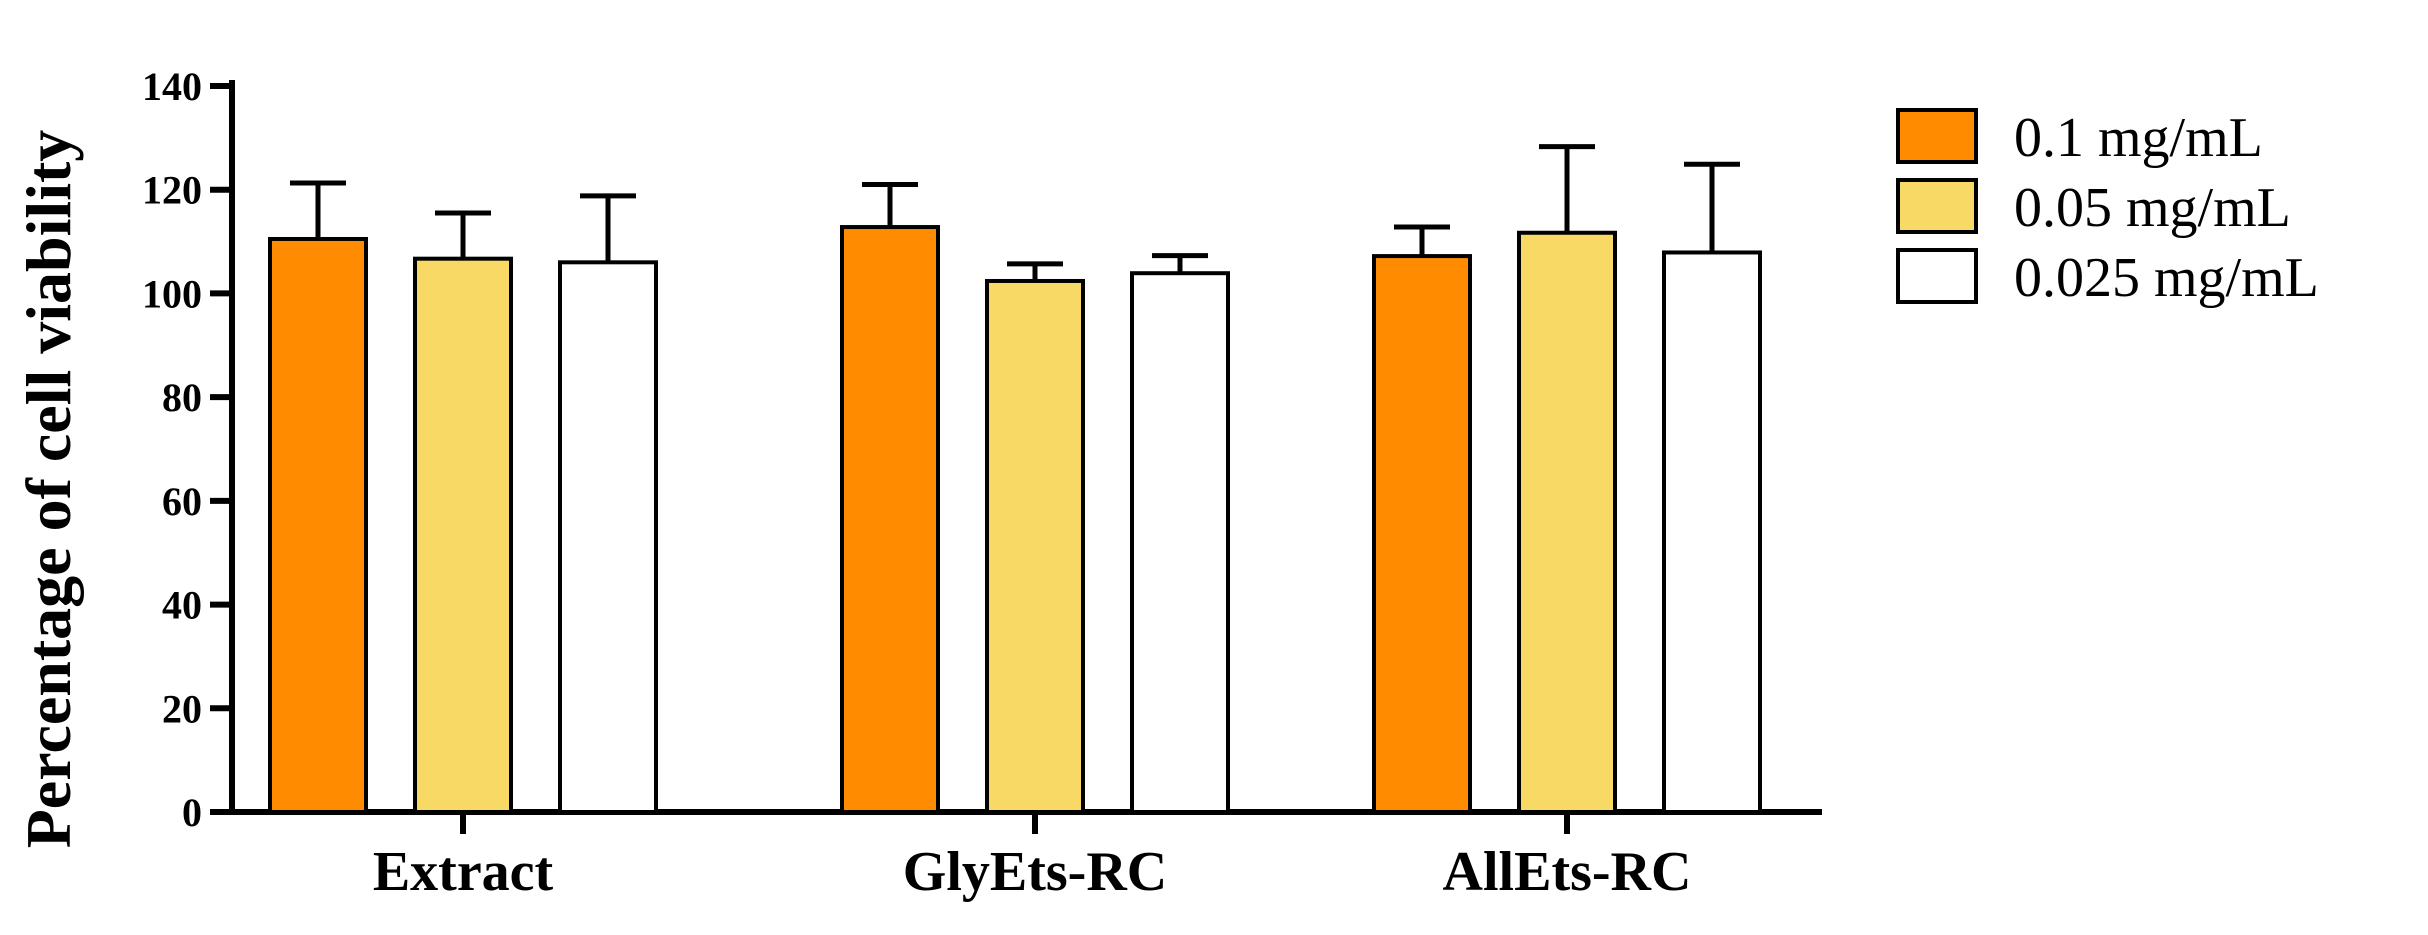 The height and width of the screenshot is (935, 2428). What do you see at coordinates (1015, 212) in the screenshot?
I see `error-bars` at bounding box center [1015, 212].